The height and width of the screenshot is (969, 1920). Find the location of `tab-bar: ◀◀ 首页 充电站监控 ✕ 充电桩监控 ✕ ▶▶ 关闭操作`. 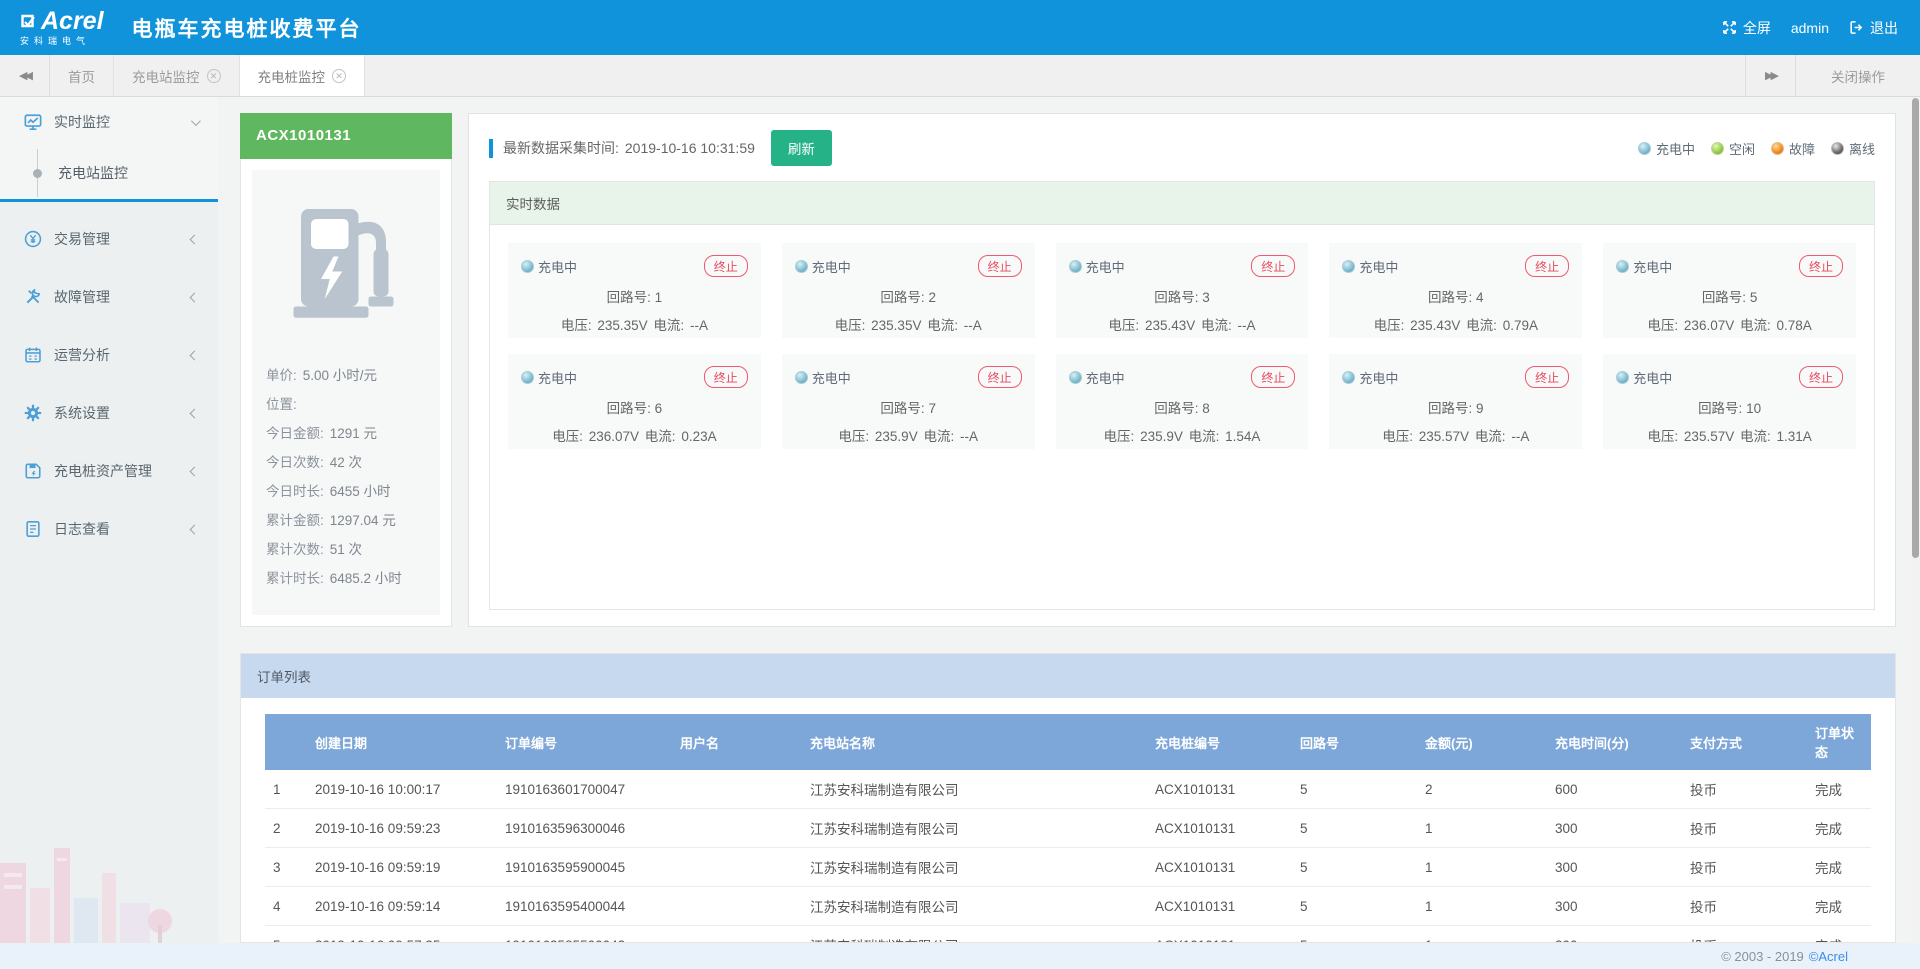

tab-bar: ◀◀ 首页 充电站监控 ✕ 充电桩监控 ✕ ▶▶ 关闭操作 is located at coordinates (960, 76).